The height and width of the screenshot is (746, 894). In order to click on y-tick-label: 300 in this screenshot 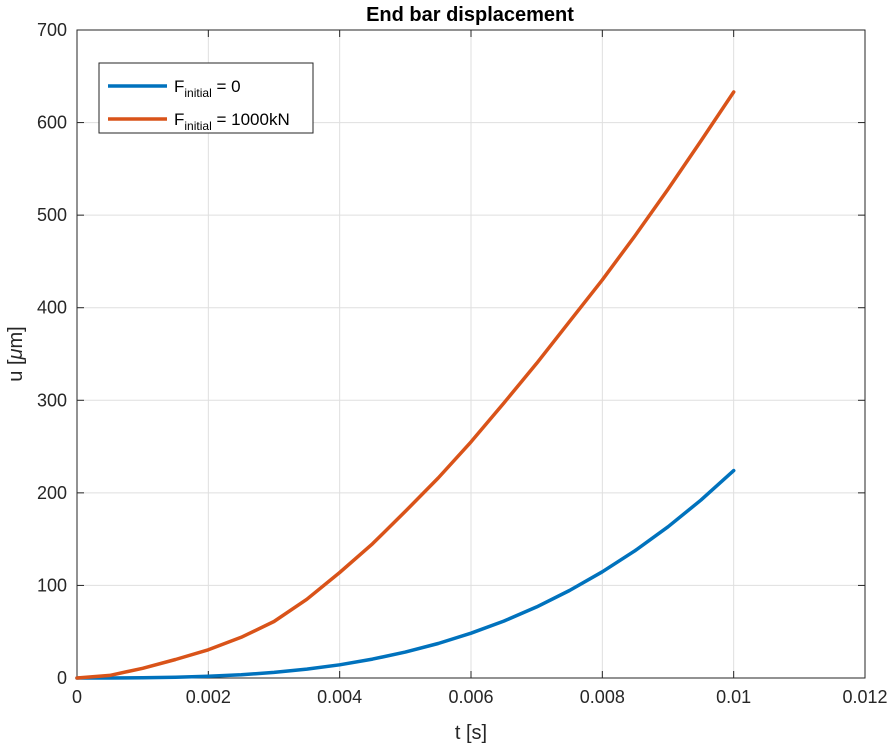, I will do `click(52, 400)`.